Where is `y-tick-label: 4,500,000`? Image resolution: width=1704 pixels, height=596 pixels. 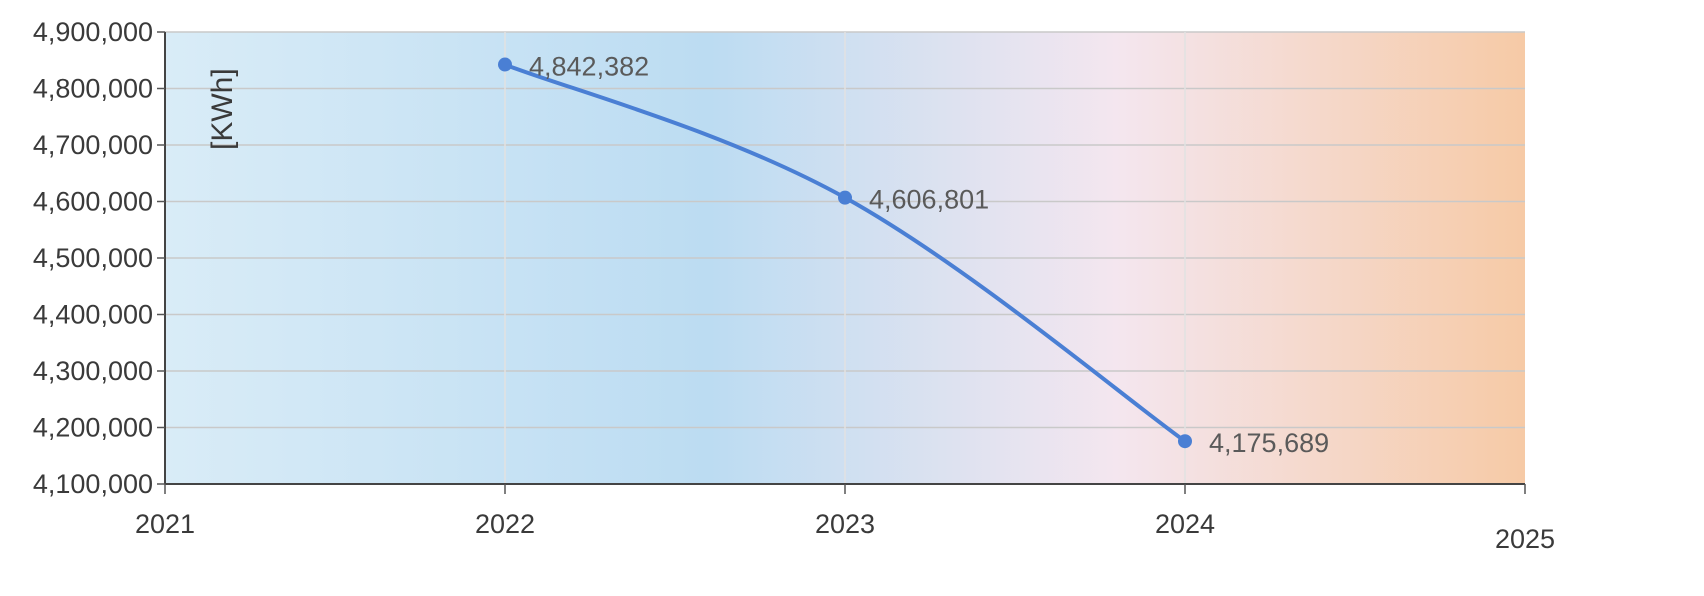 y-tick-label: 4,500,000 is located at coordinates (93, 258).